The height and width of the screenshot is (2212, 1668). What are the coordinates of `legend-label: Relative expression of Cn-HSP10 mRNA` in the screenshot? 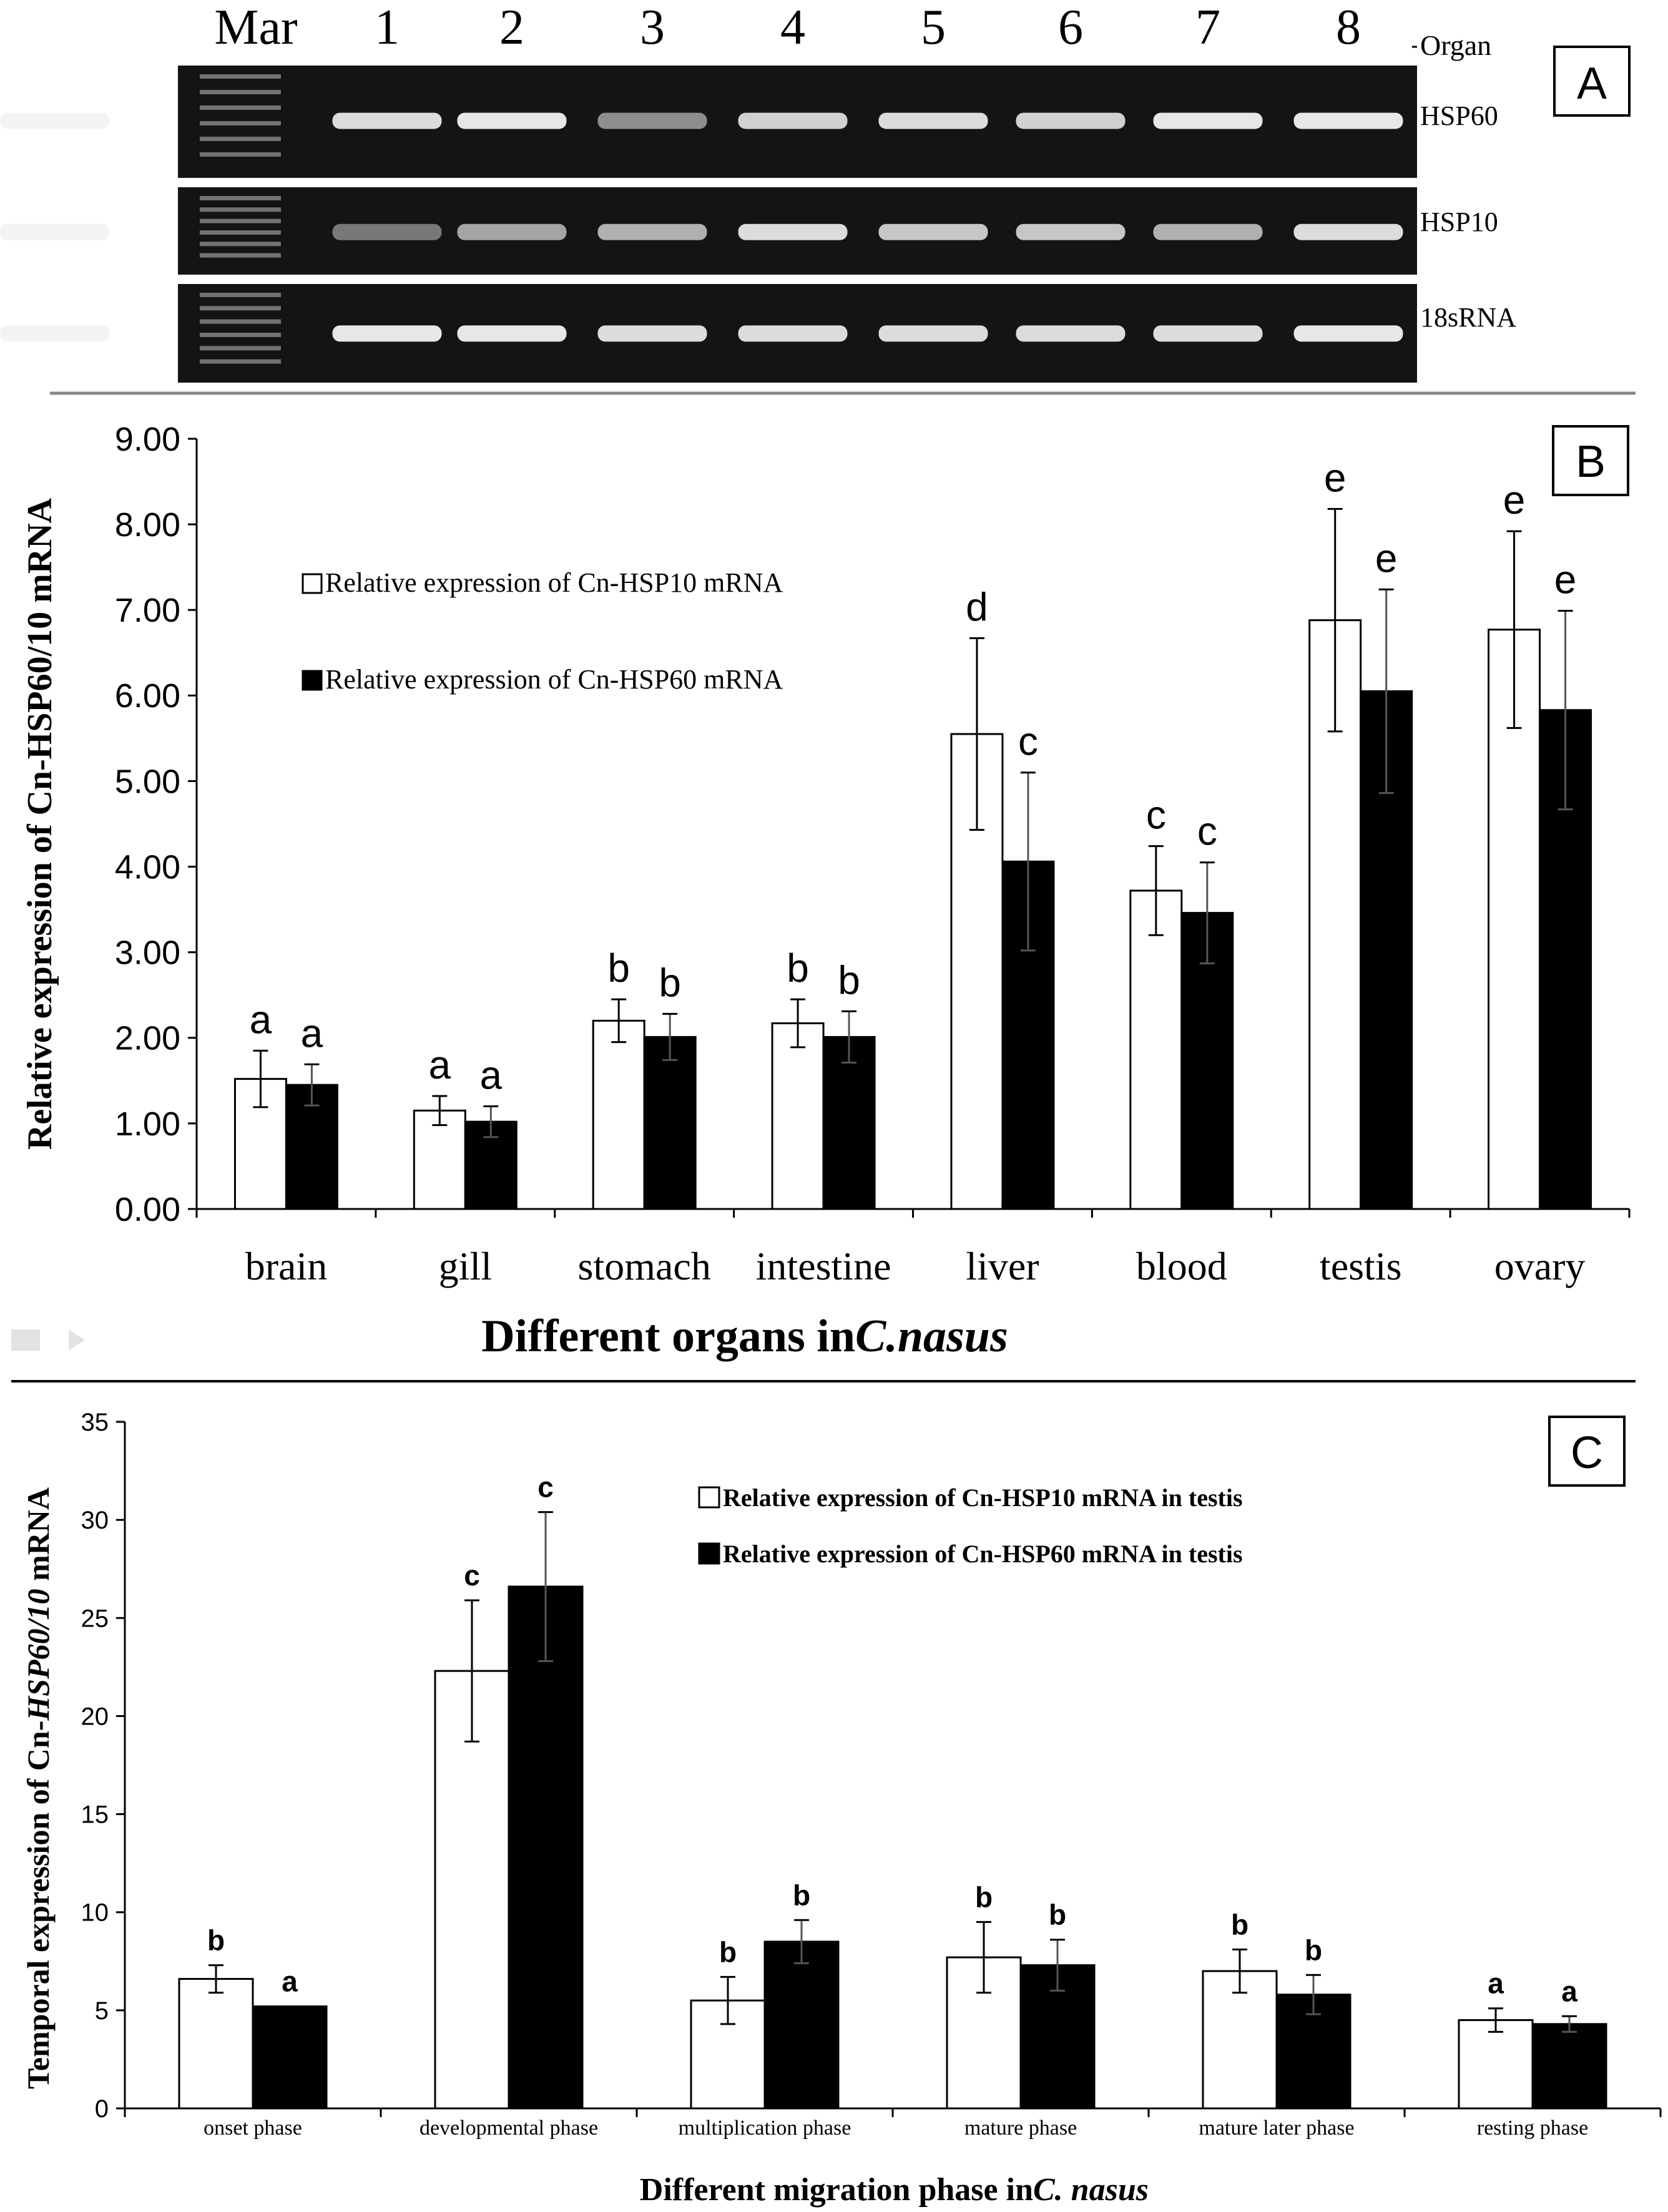 It's located at (554, 582).